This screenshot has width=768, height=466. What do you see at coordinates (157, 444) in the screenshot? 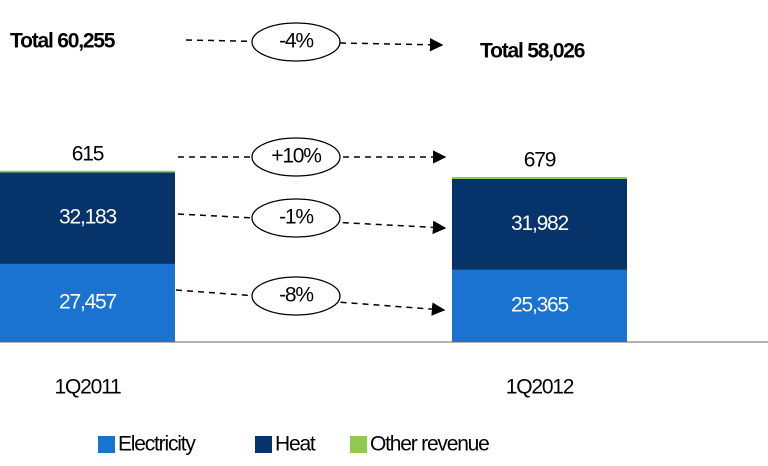
I see `legend-label: Electricity` at bounding box center [157, 444].